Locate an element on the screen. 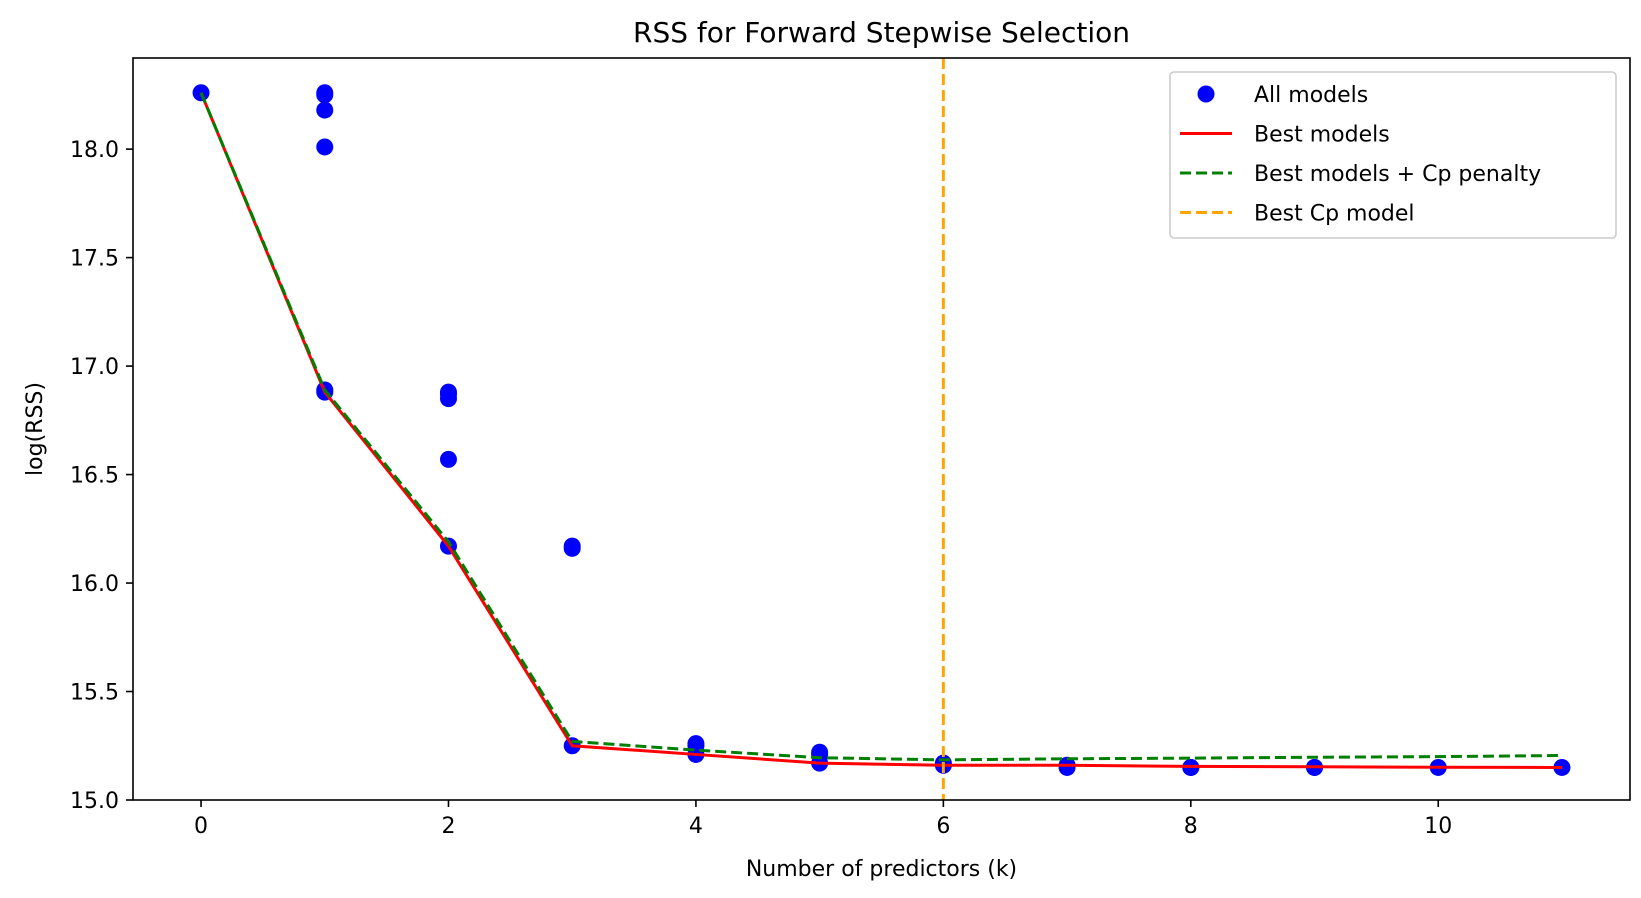 Image resolution: width=1641 pixels, height=898 pixels. y-tick-label: 18.0 is located at coordinates (94, 150).